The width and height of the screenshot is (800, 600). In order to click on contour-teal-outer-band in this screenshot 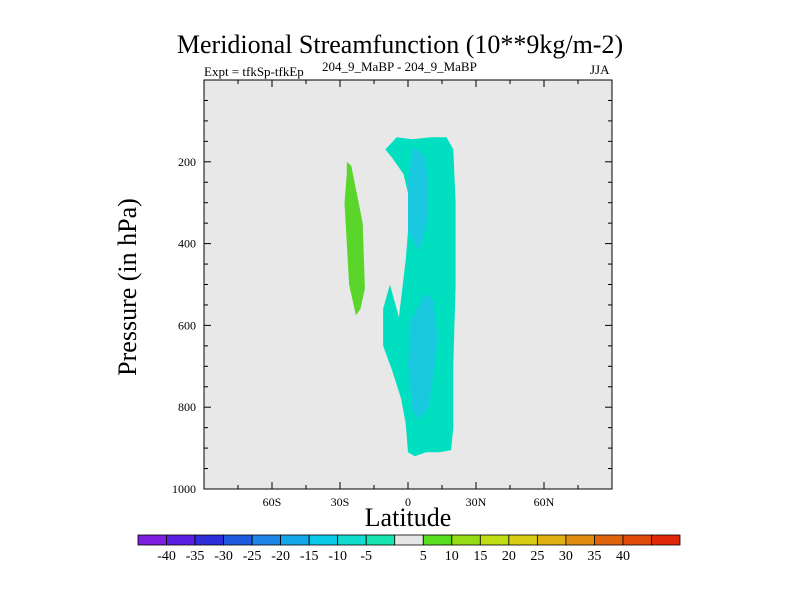, I will do `click(419, 297)`.